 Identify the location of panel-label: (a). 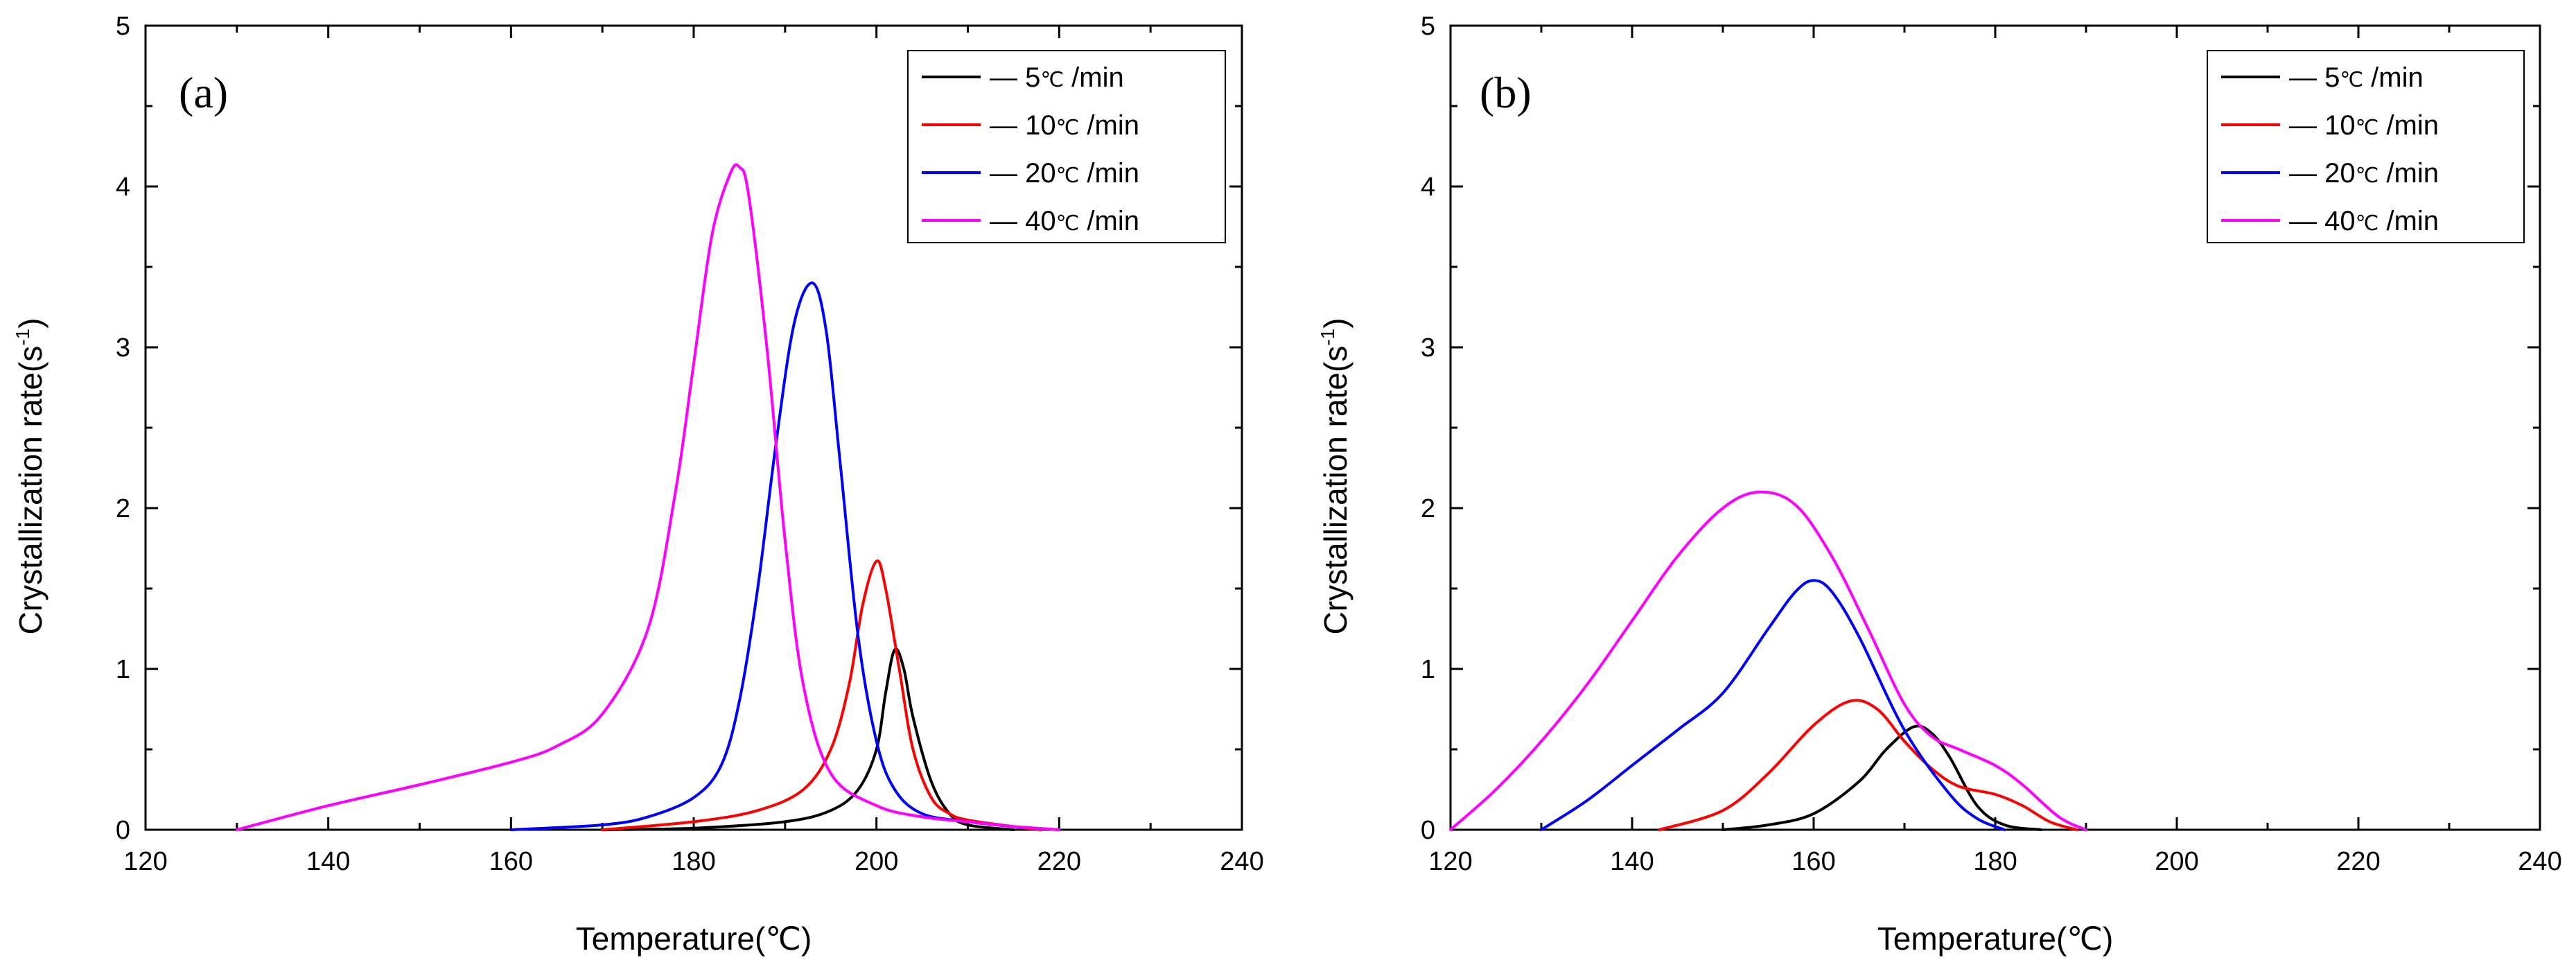
(203, 92).